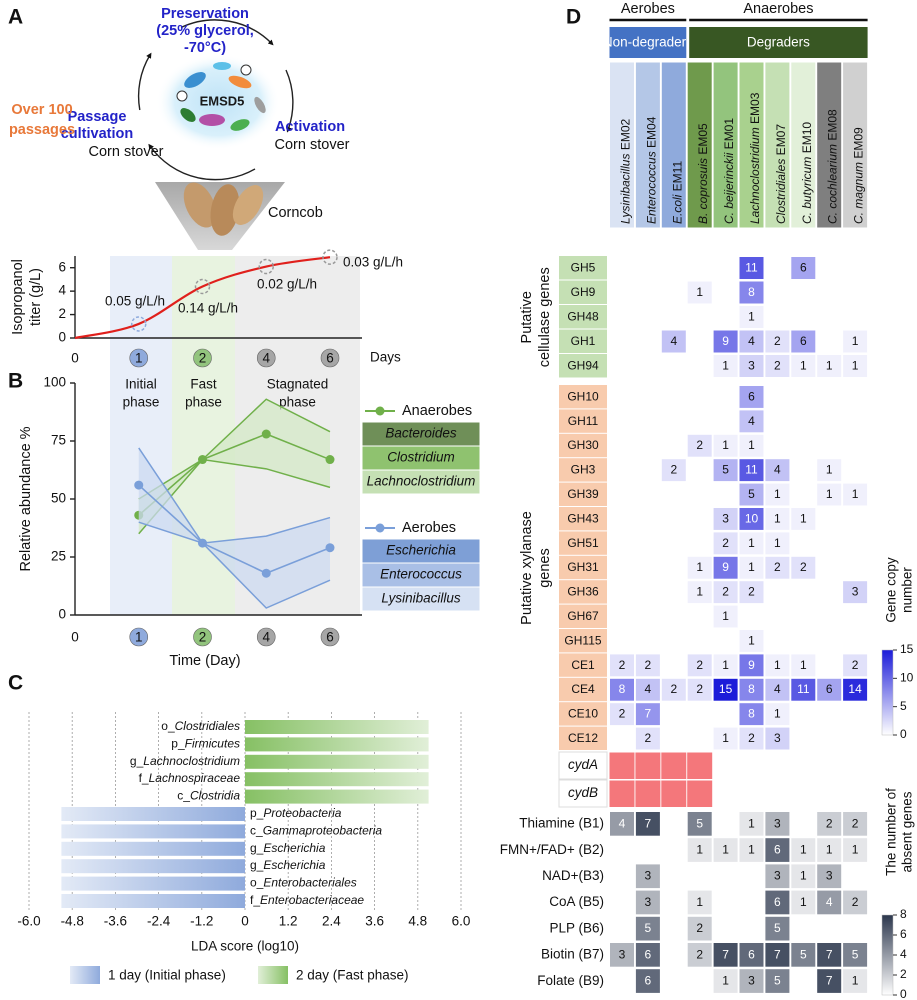  What do you see at coordinates (323, 831) in the screenshot?
I see `text-part: Gammaproteobacteria` at bounding box center [323, 831].